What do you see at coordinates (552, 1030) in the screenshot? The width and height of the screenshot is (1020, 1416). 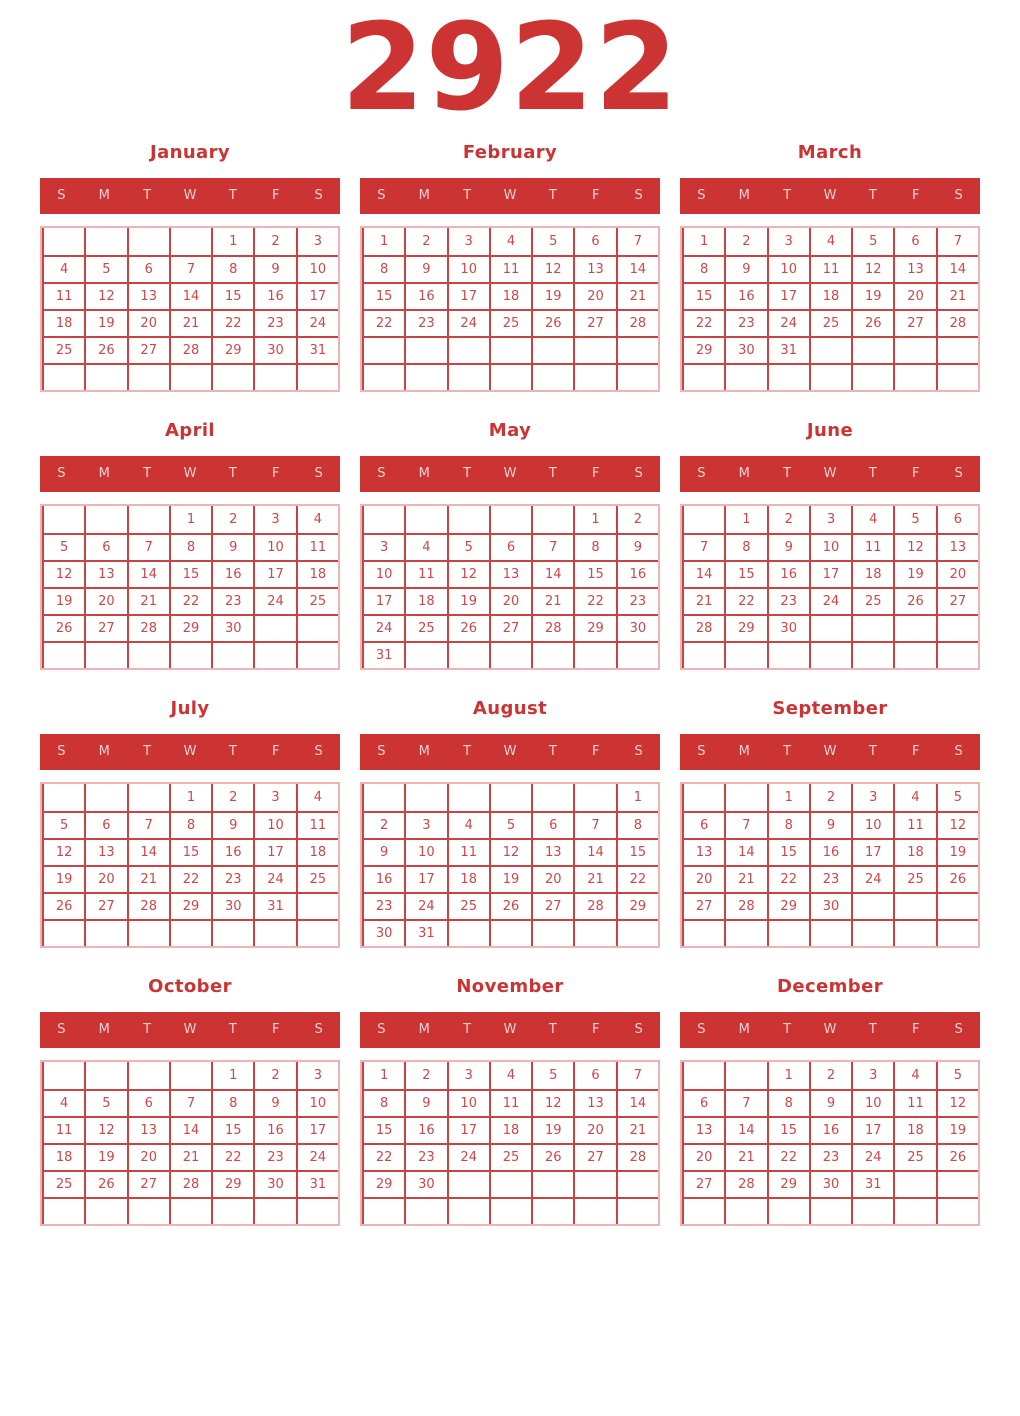 I see `weekday-label: T` at bounding box center [552, 1030].